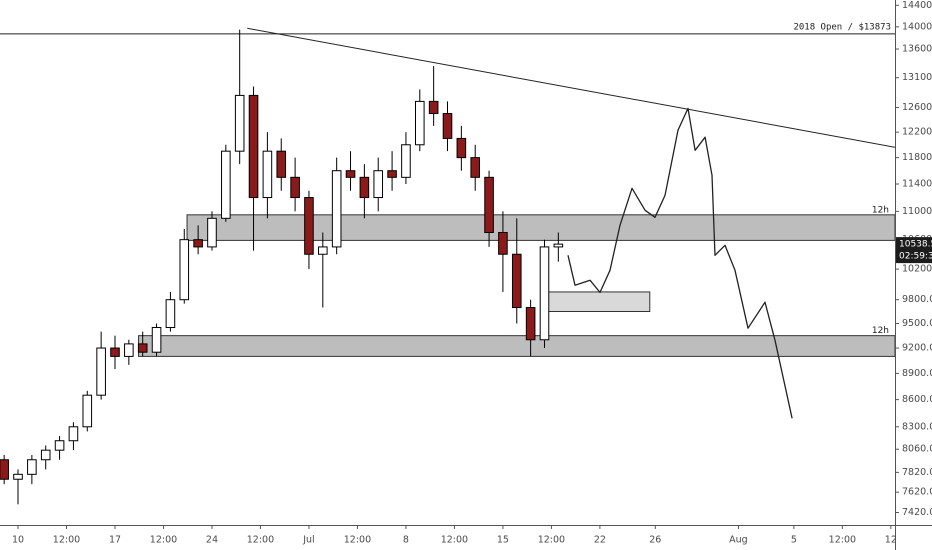 The height and width of the screenshot is (550, 932). What do you see at coordinates (915, 257) in the screenshot?
I see `countdown-label: 02:59:35` at bounding box center [915, 257].